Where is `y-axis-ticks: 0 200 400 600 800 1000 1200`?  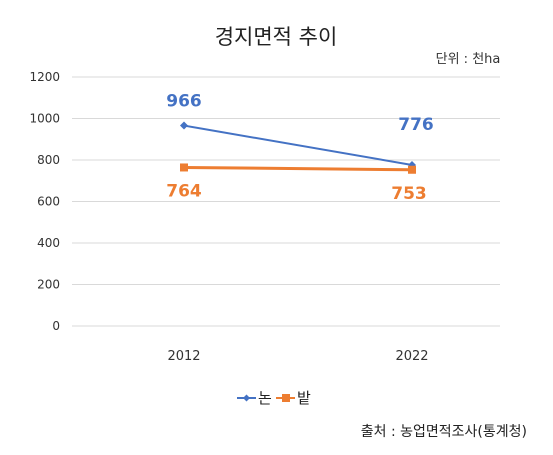 y-axis-ticks: 0 200 400 600 800 1000 1200 is located at coordinates (44, 201).